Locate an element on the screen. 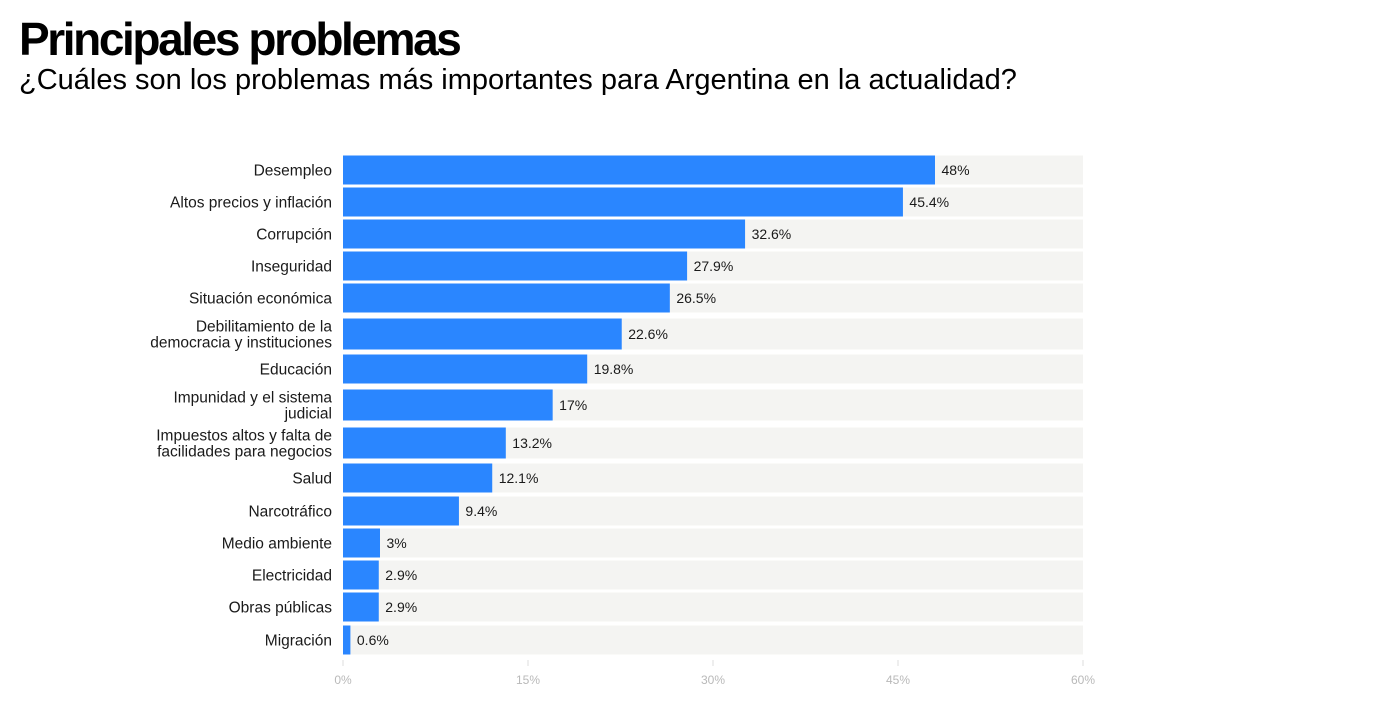  value-label: 27.9% is located at coordinates (714, 266).